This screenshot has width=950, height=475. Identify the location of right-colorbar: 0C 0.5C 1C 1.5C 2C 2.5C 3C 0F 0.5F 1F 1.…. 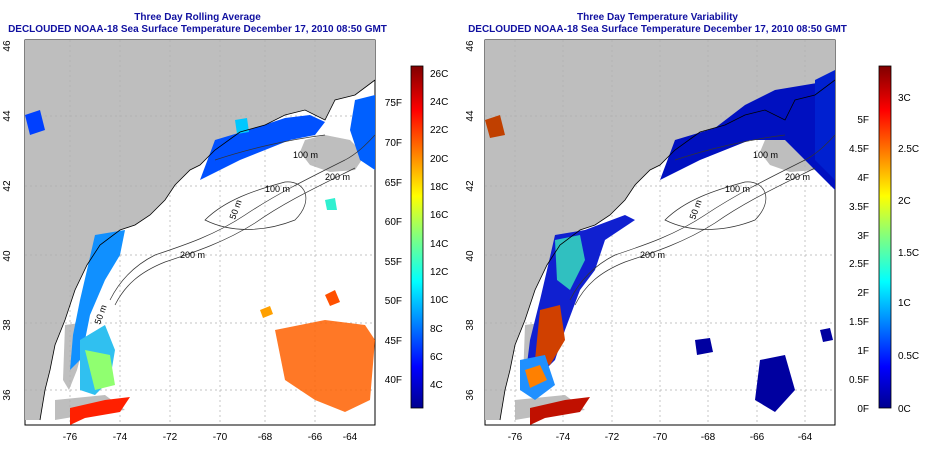
(884, 240).